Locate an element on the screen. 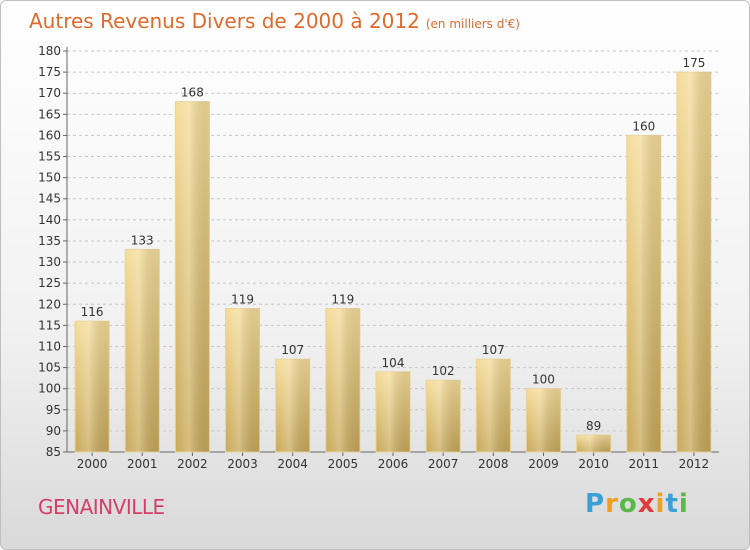 The width and height of the screenshot is (750, 550). logo-letter: o is located at coordinates (628, 504).